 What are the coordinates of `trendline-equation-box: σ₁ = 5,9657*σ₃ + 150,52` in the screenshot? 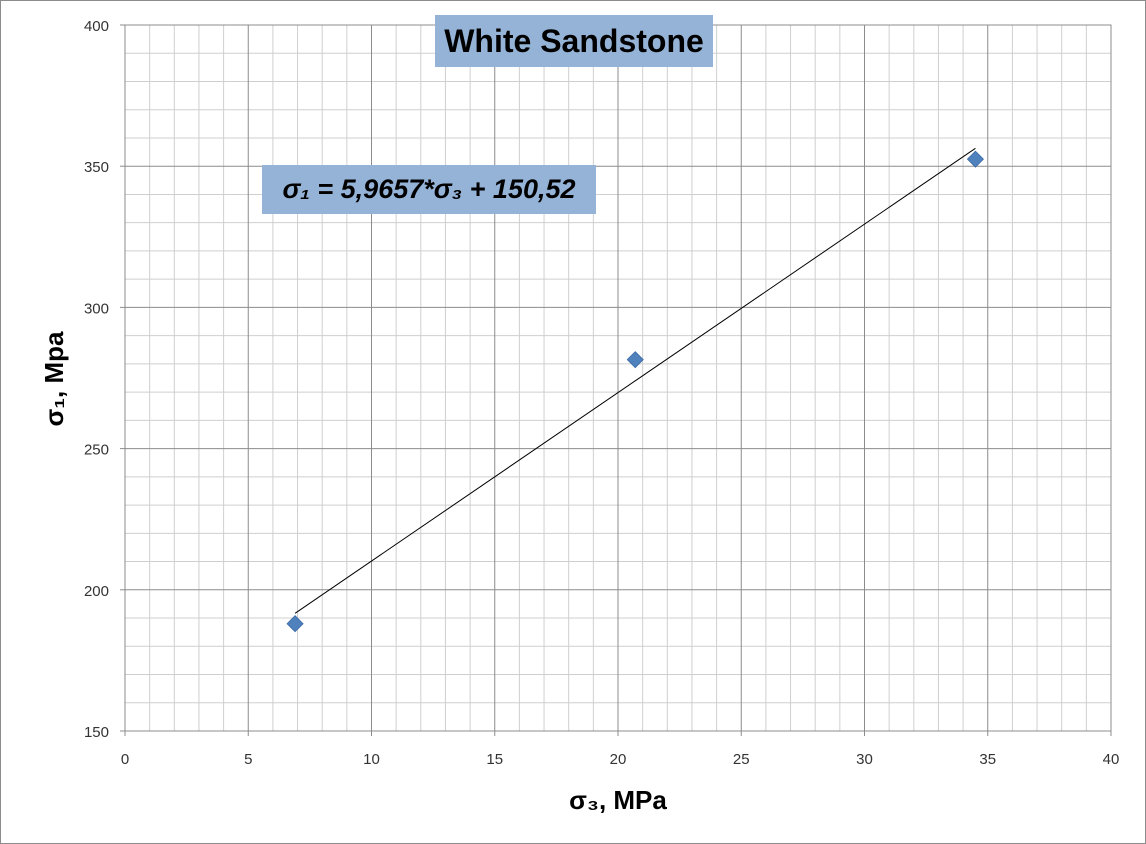 It's located at (429, 189).